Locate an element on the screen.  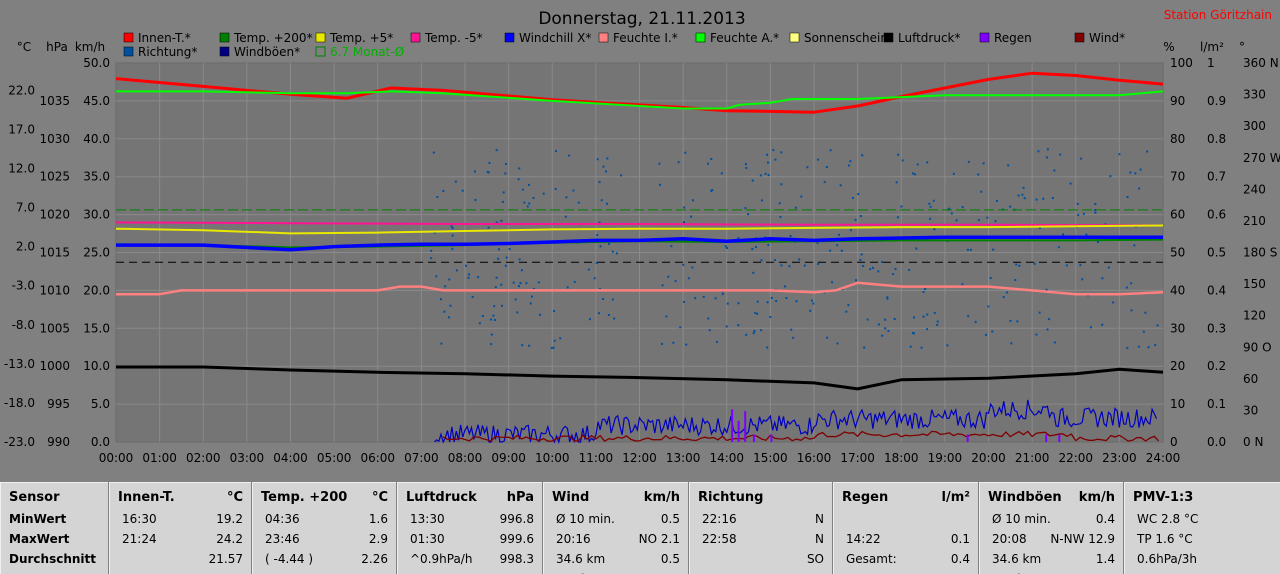
x-tick-label: 05:00 is located at coordinates (334, 458).